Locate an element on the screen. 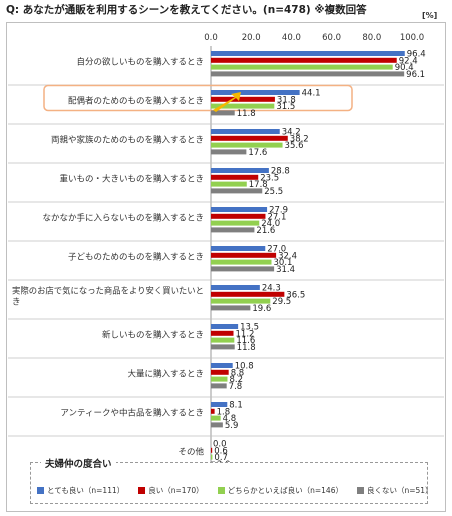 The width and height of the screenshot is (452, 516). data-label: 8.1 is located at coordinates (236, 406).